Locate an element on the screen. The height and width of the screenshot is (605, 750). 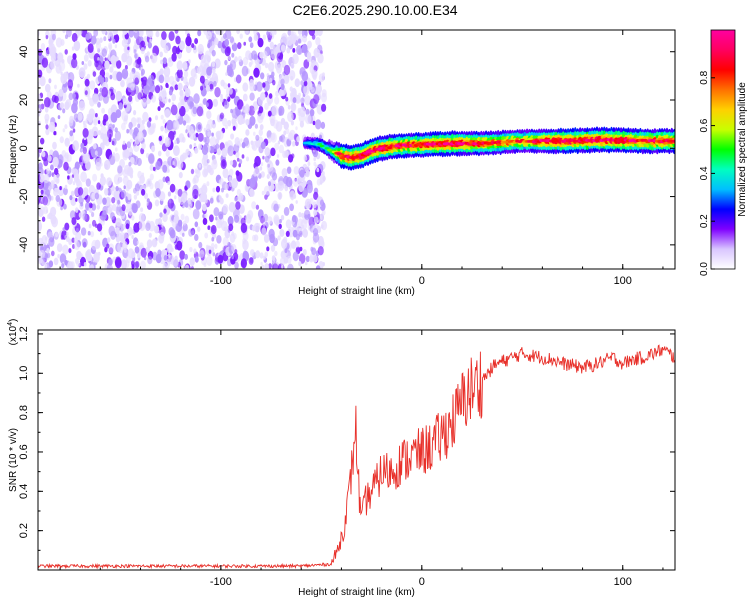
colorbar-tick-label: 0.8 is located at coordinates (704, 77).